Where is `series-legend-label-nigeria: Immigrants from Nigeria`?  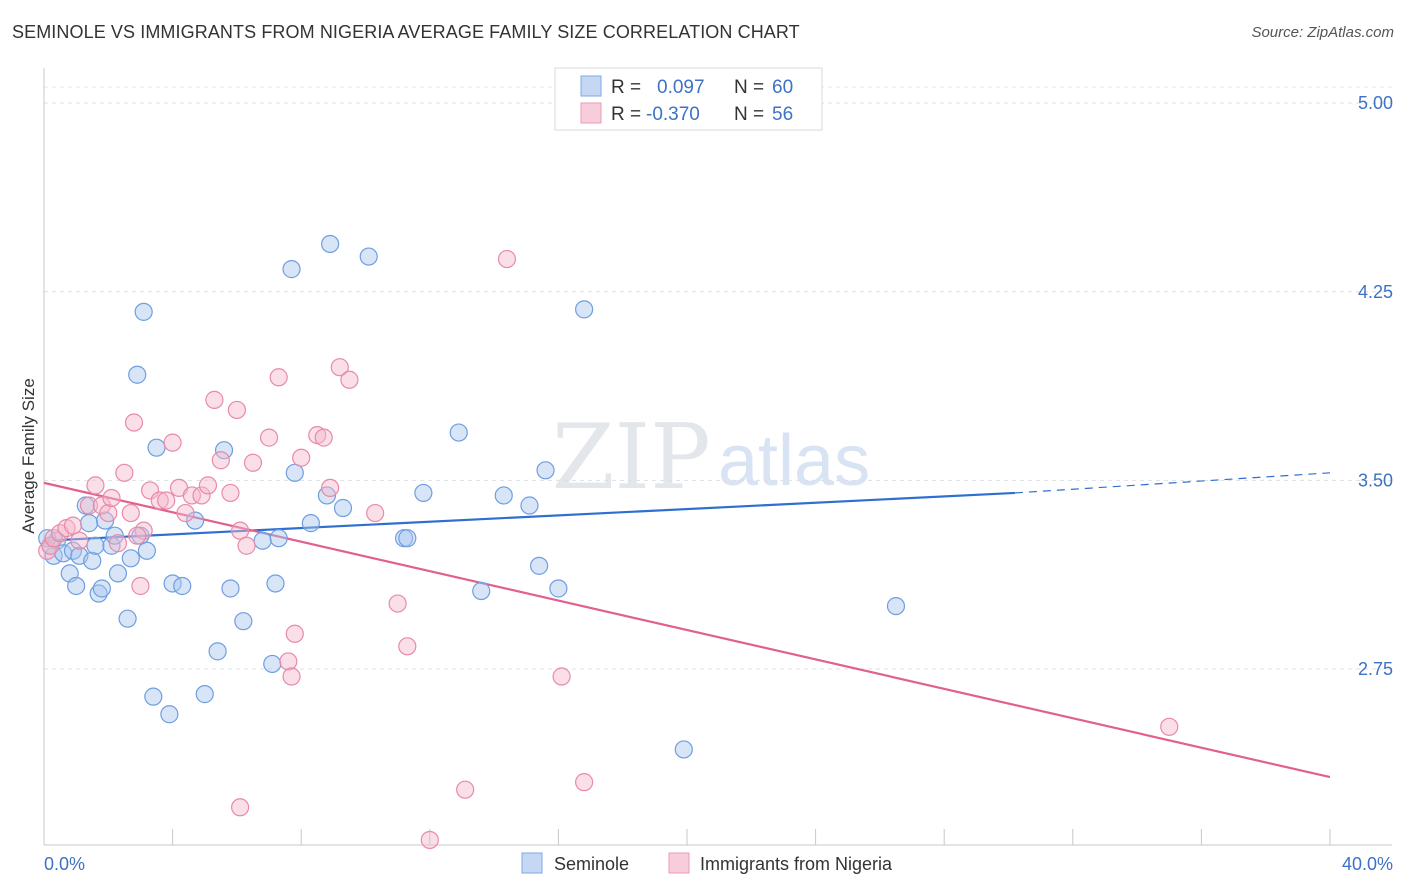
series-legend-label-nigeria: Immigrants from Nigeria is located at coordinates (796, 864).